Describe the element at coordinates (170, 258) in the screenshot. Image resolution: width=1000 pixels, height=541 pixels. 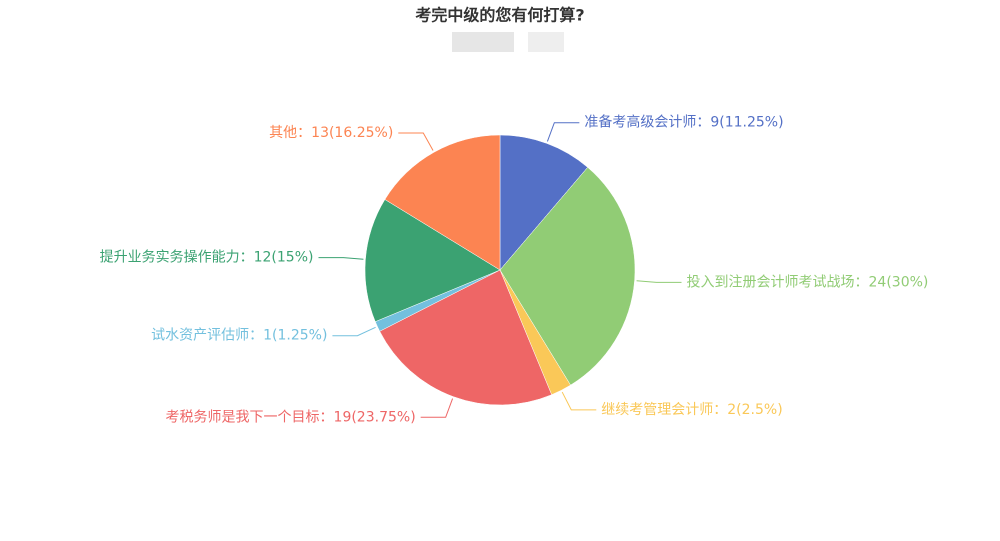
I see `slice-name: 提升业务实务操作能力` at that location.